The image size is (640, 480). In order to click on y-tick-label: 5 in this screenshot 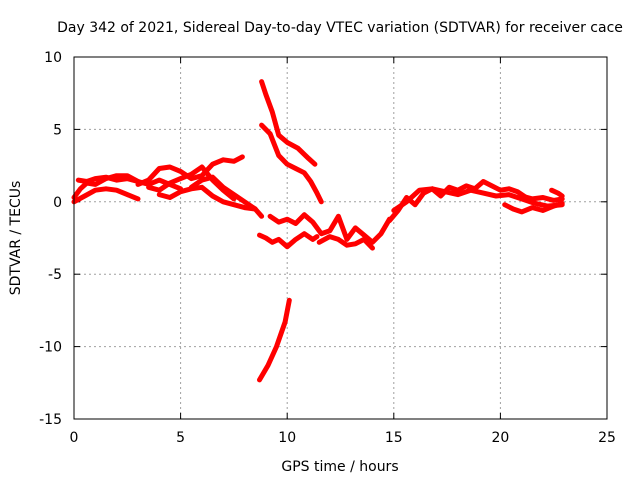, I will do `click(57, 130)`.